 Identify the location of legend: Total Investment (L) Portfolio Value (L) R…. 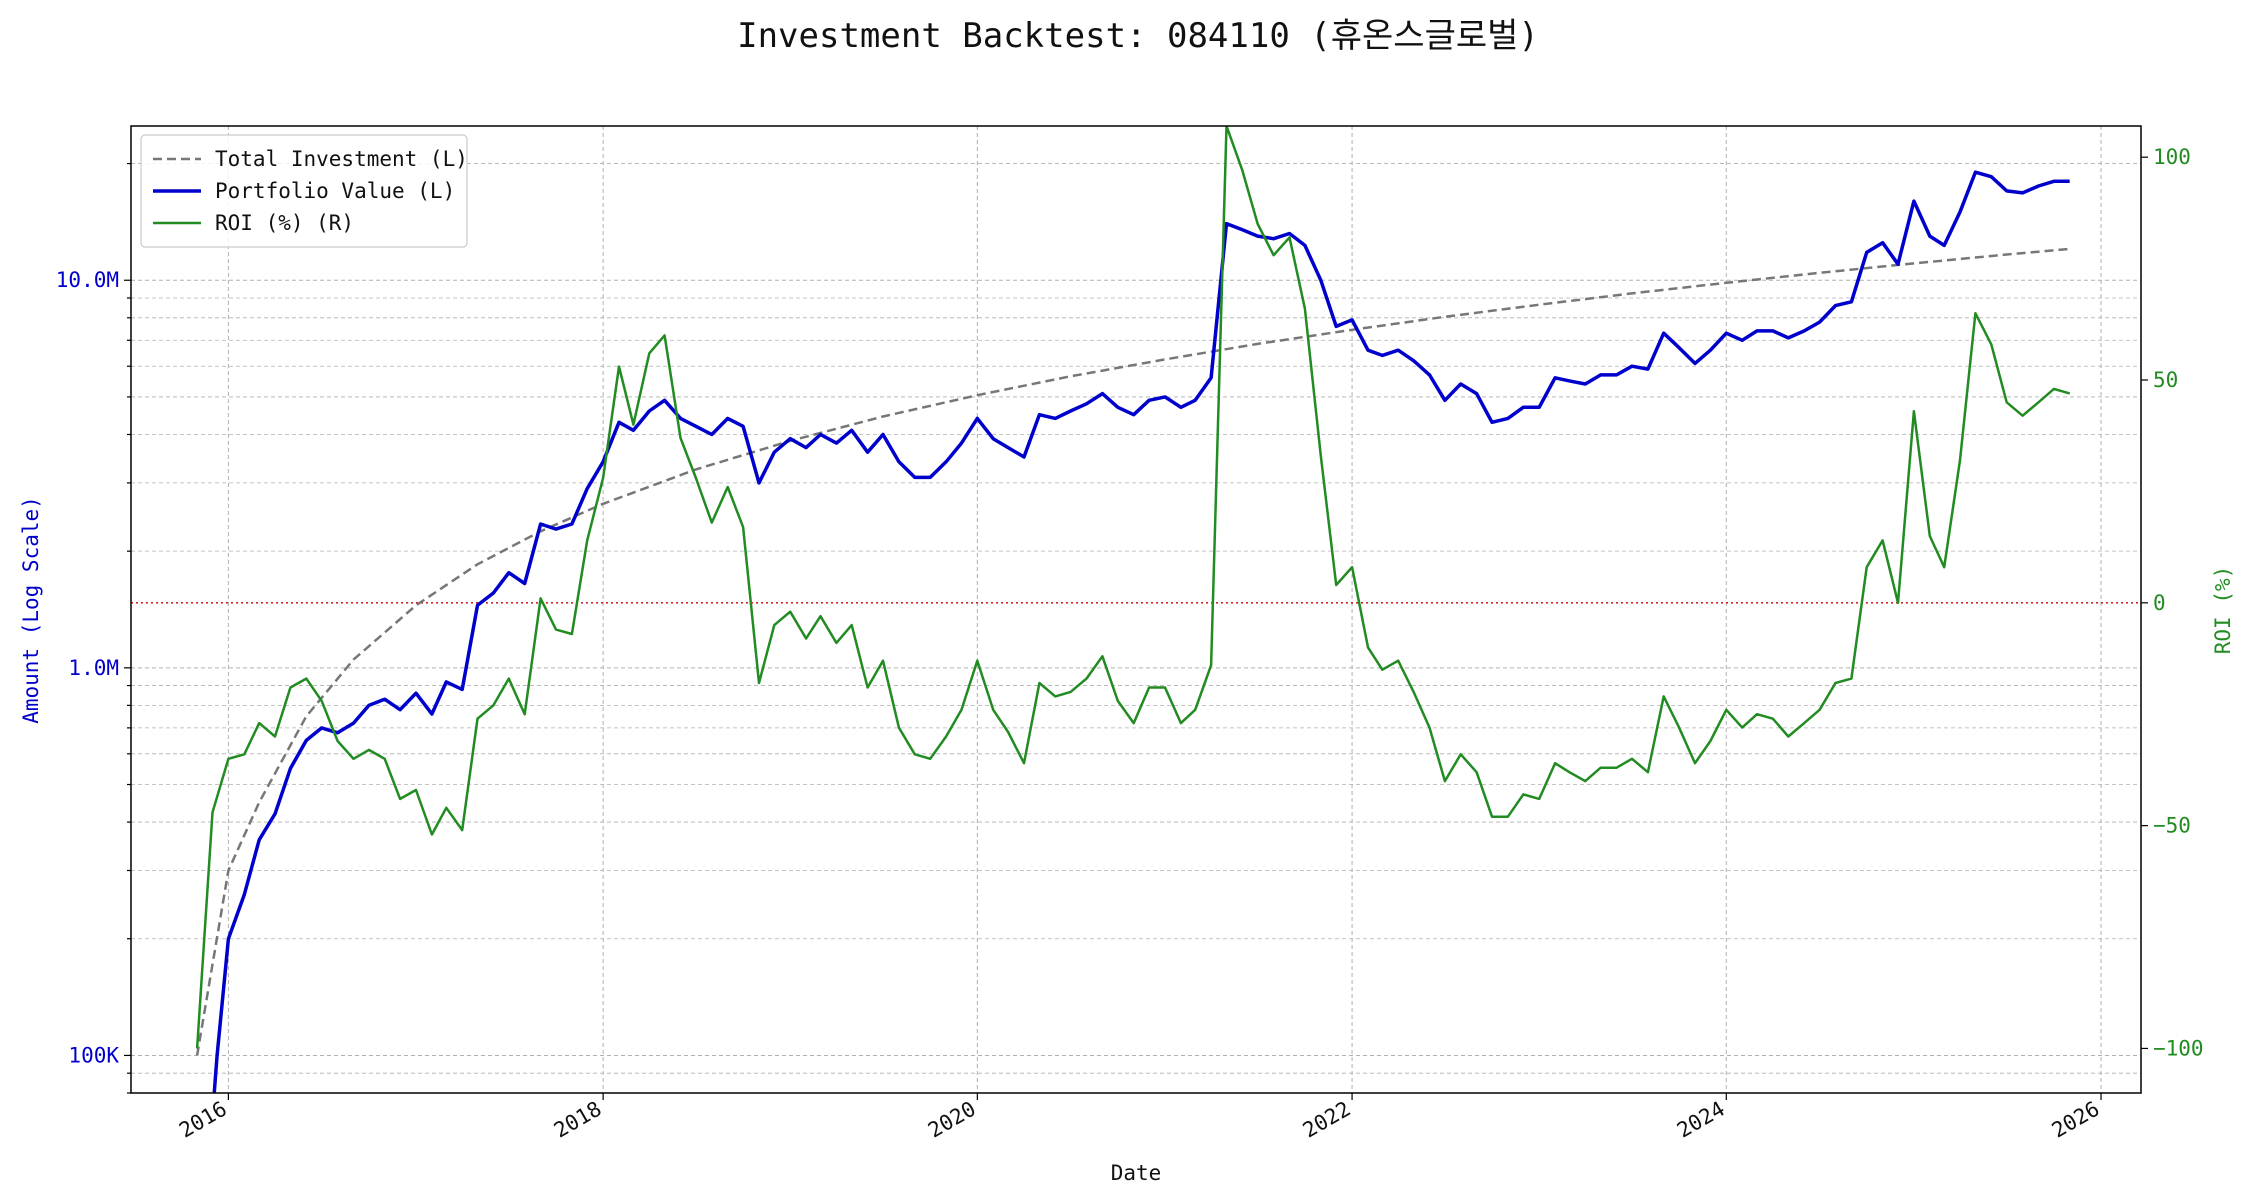
(304, 191).